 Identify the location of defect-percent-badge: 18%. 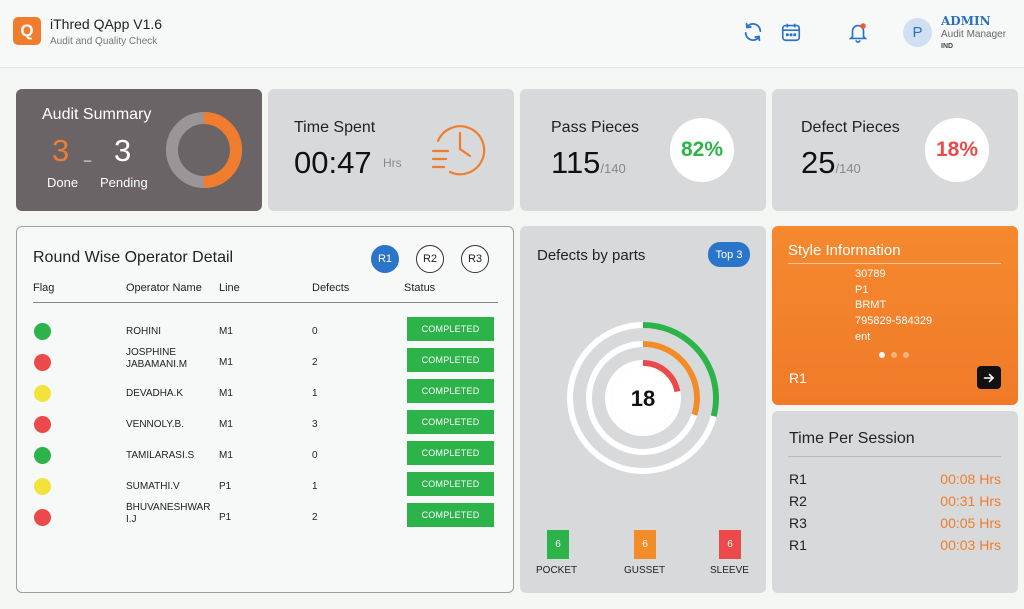
(957, 150).